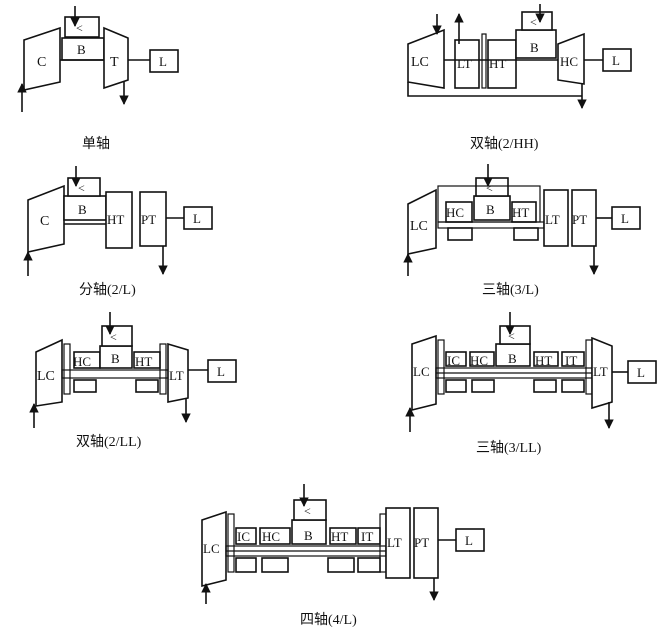 The height and width of the screenshot is (634, 671). I want to click on diagram-split-shaft: C B < HT PT L, so click(118, 221).